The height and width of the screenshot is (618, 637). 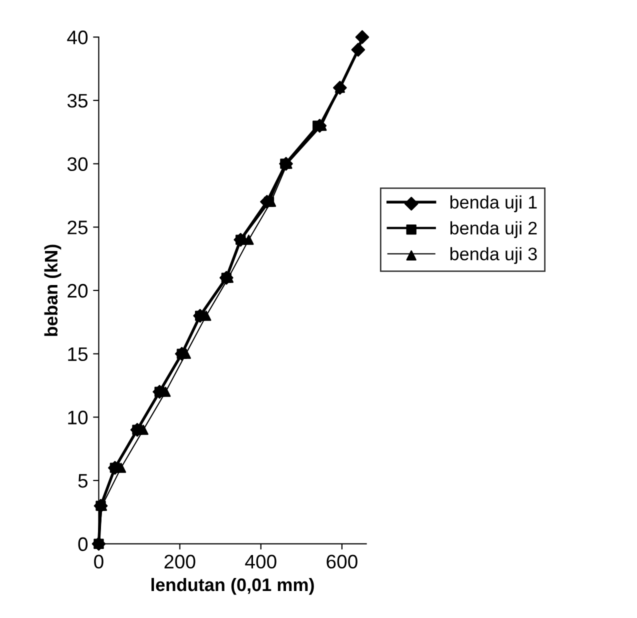 I want to click on y-tick-label: 40, so click(x=77, y=37).